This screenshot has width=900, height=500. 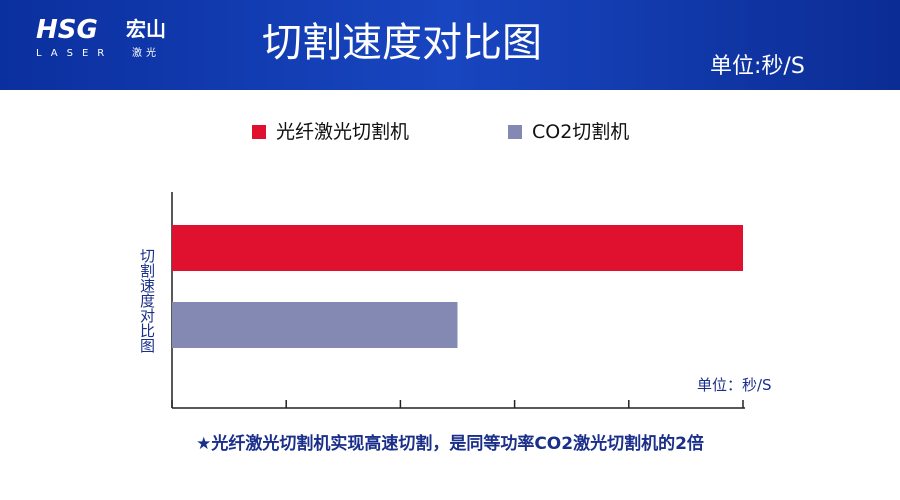 What do you see at coordinates (734, 385) in the screenshot?
I see `unit-label: 单位：秒/S` at bounding box center [734, 385].